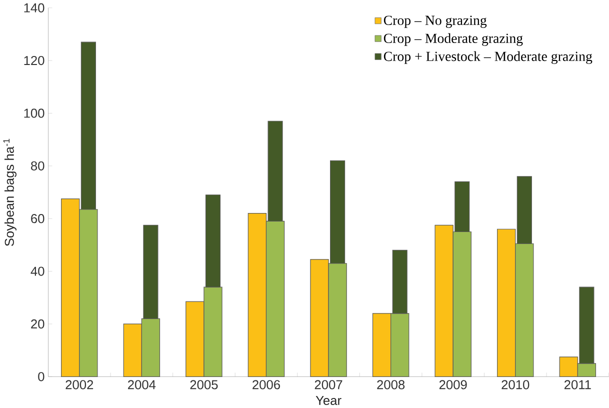 Image resolution: width=609 pixels, height=408 pixels. I want to click on y-tick-label: 100, so click(34, 113).